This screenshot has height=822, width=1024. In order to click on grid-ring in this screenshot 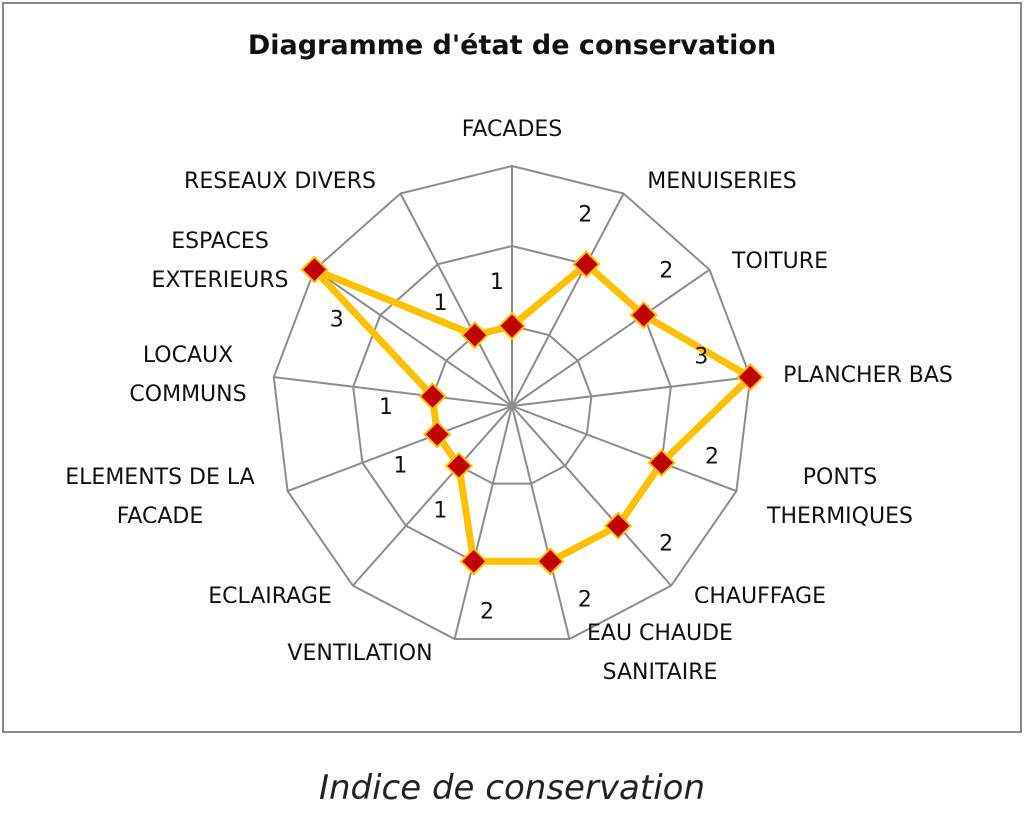, I will do `click(512, 404)`.